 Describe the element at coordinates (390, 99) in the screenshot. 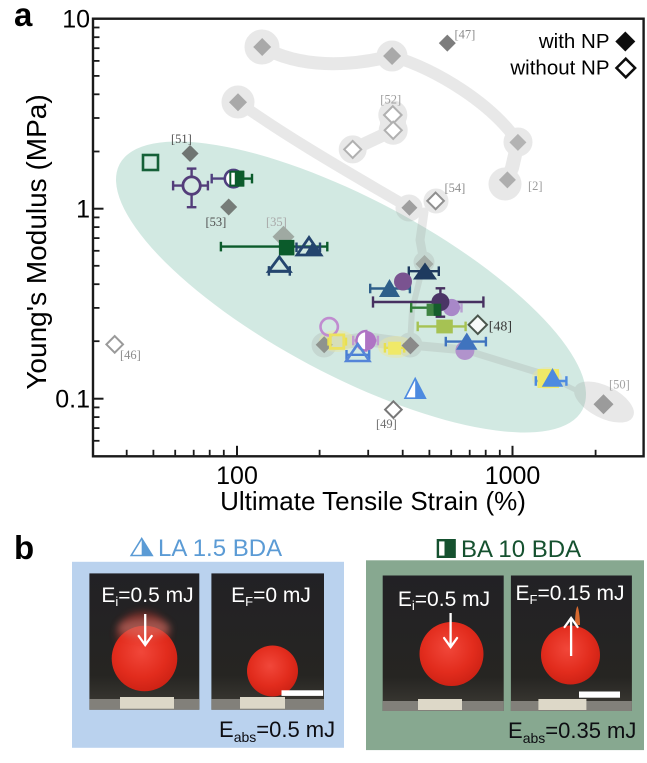

I see `svg-text: [52]` at that location.